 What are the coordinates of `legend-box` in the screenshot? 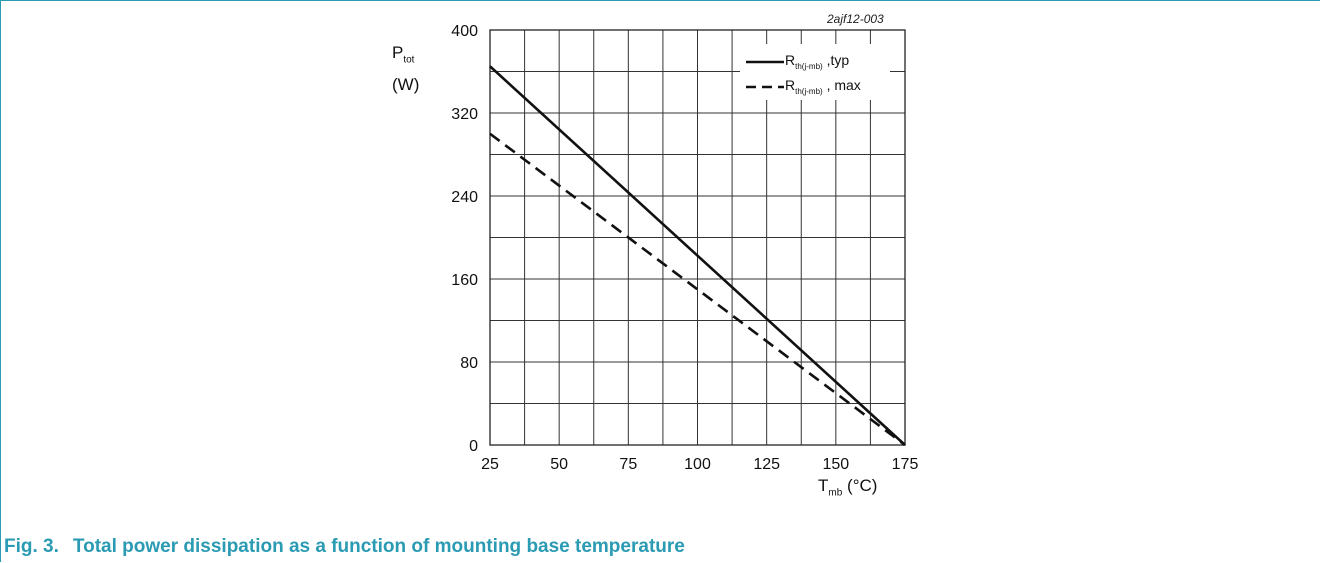 It's located at (815, 72).